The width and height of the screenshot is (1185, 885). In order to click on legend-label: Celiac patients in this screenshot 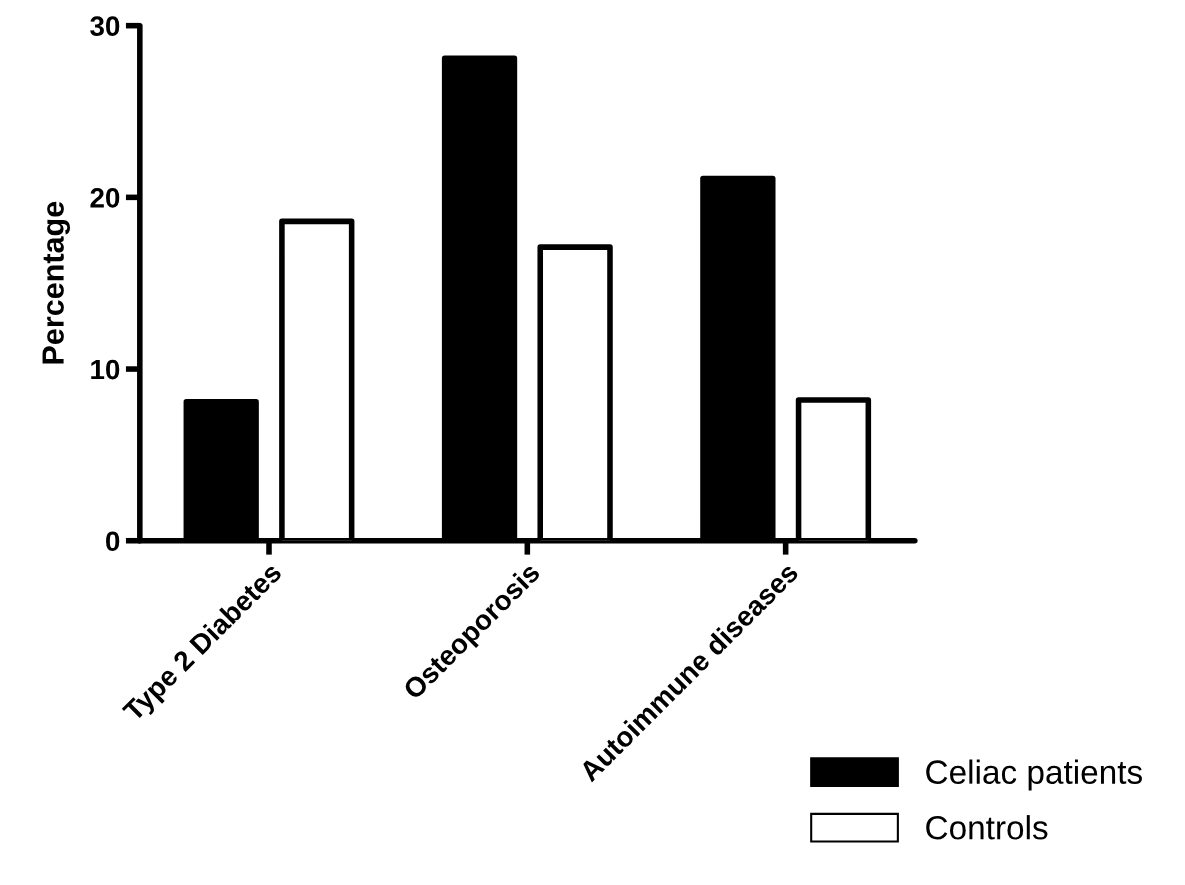, I will do `click(1034, 775)`.